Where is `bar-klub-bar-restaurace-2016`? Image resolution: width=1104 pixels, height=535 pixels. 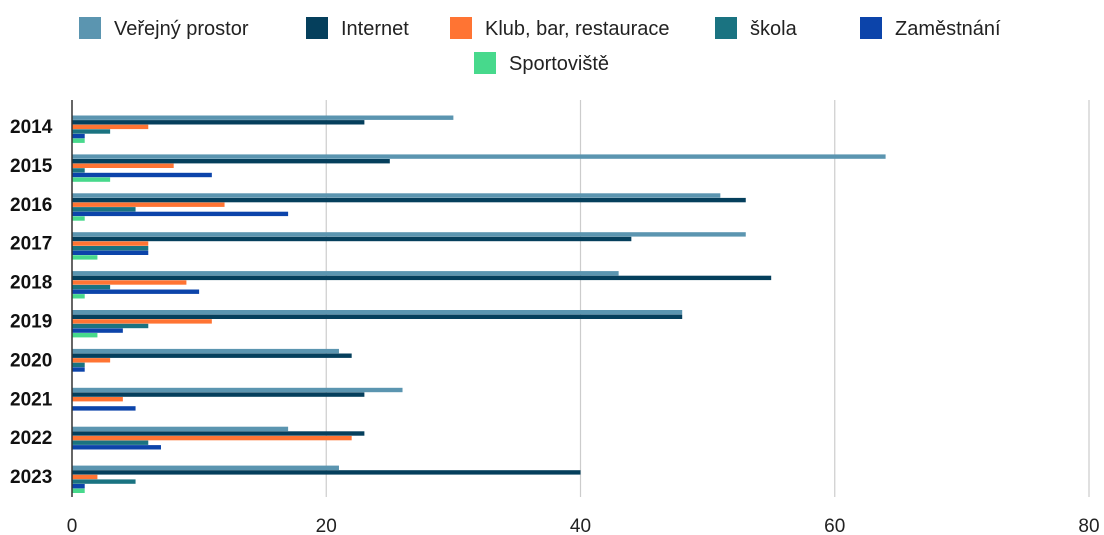
bar-klub-bar-restaurace-2016 is located at coordinates (148, 204).